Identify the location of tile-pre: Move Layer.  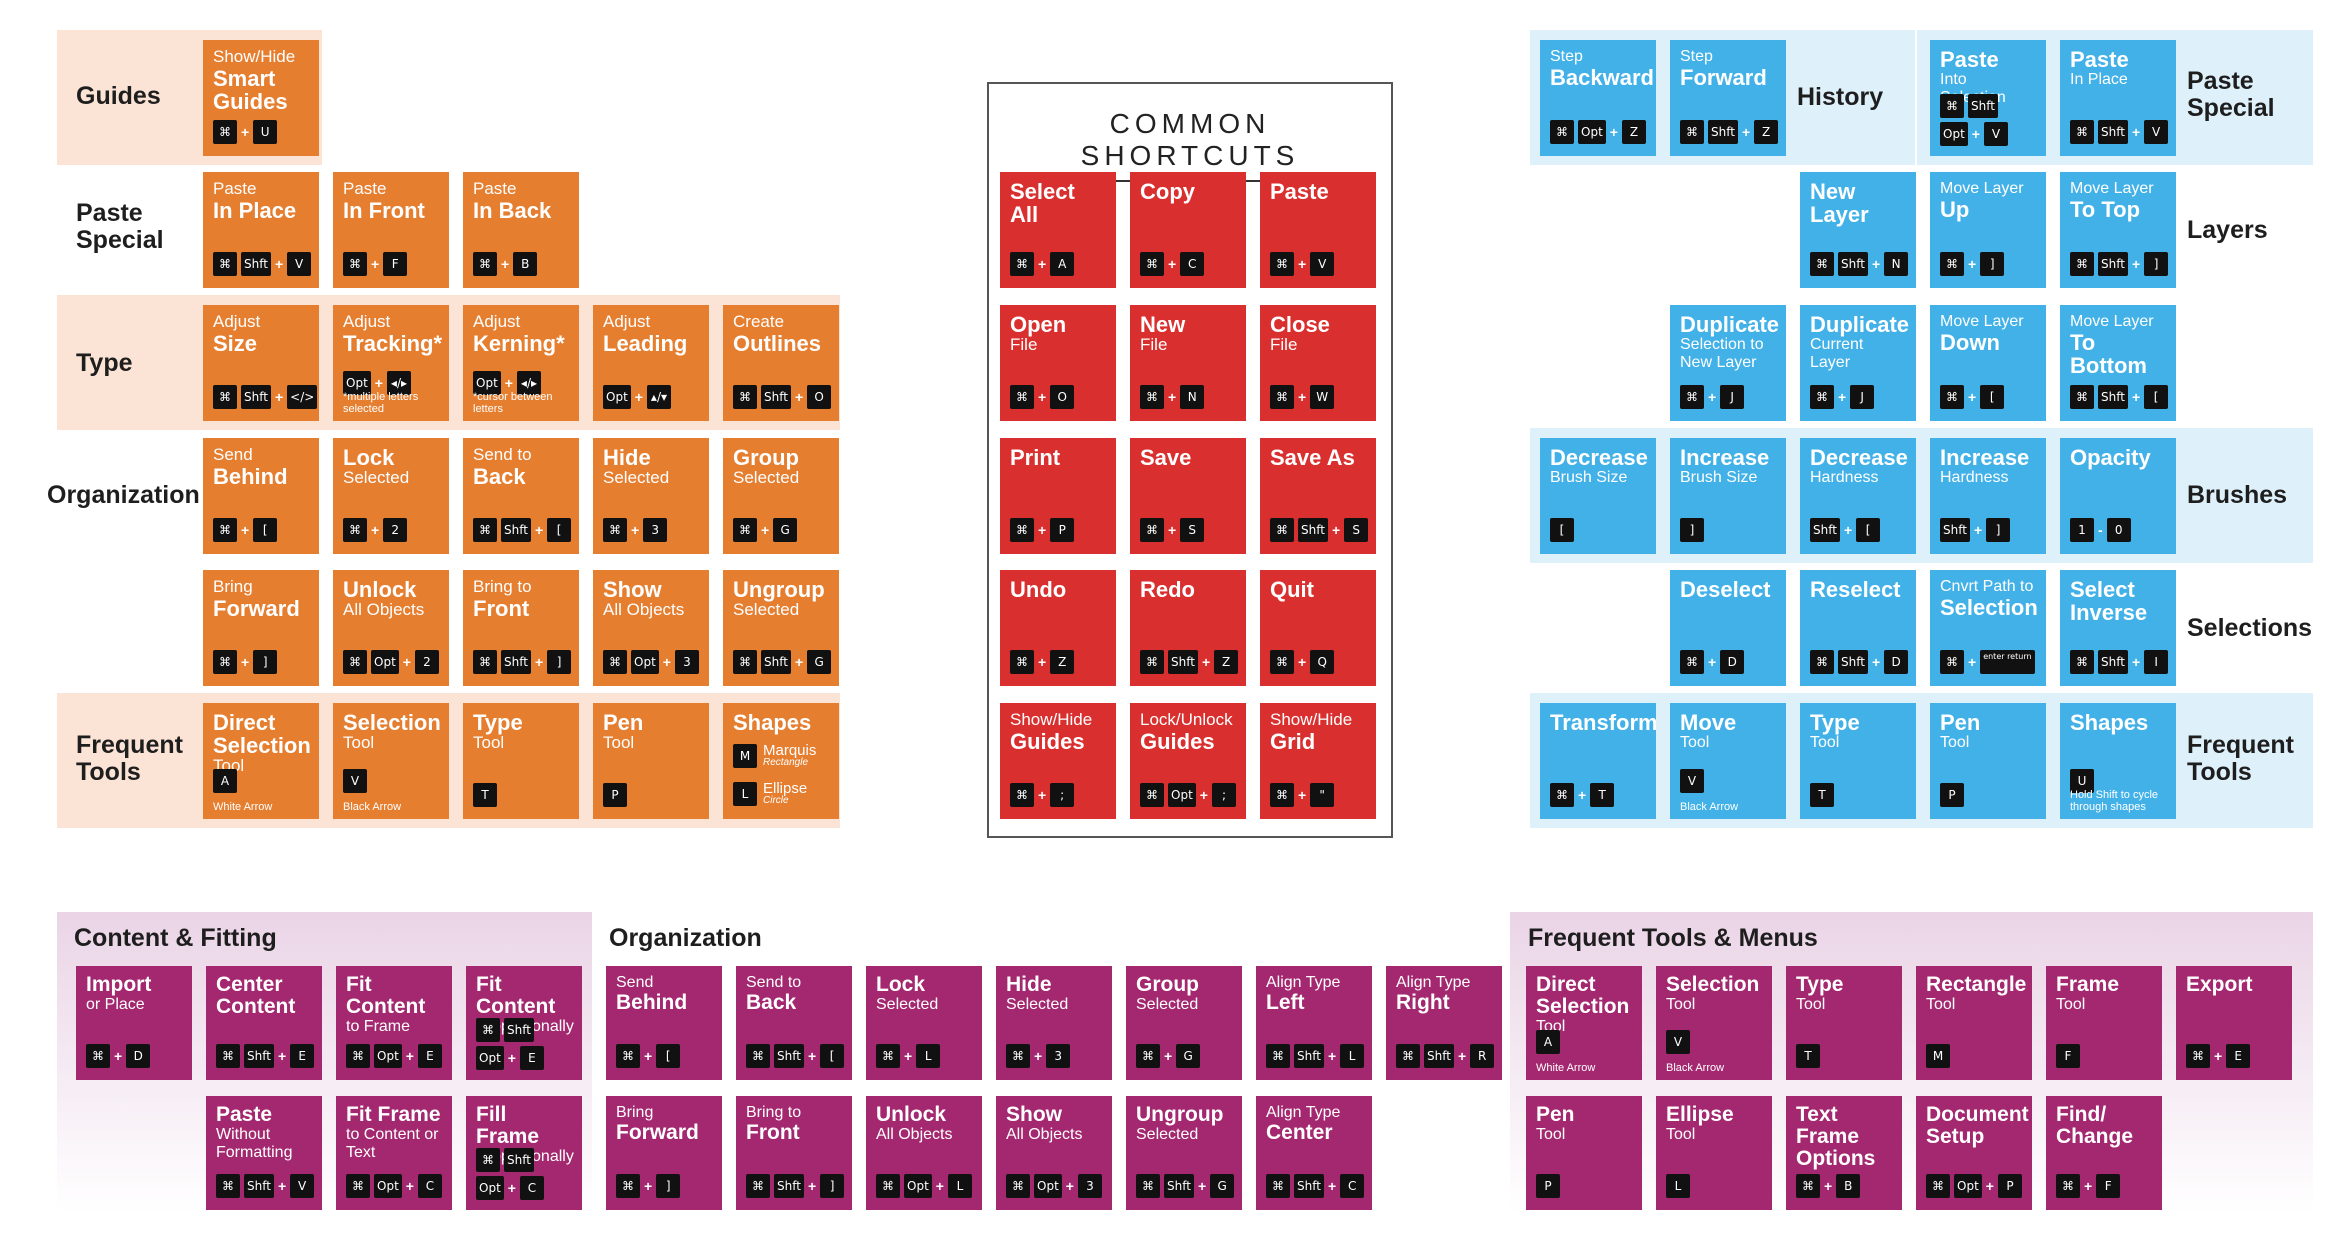
(1982, 188).